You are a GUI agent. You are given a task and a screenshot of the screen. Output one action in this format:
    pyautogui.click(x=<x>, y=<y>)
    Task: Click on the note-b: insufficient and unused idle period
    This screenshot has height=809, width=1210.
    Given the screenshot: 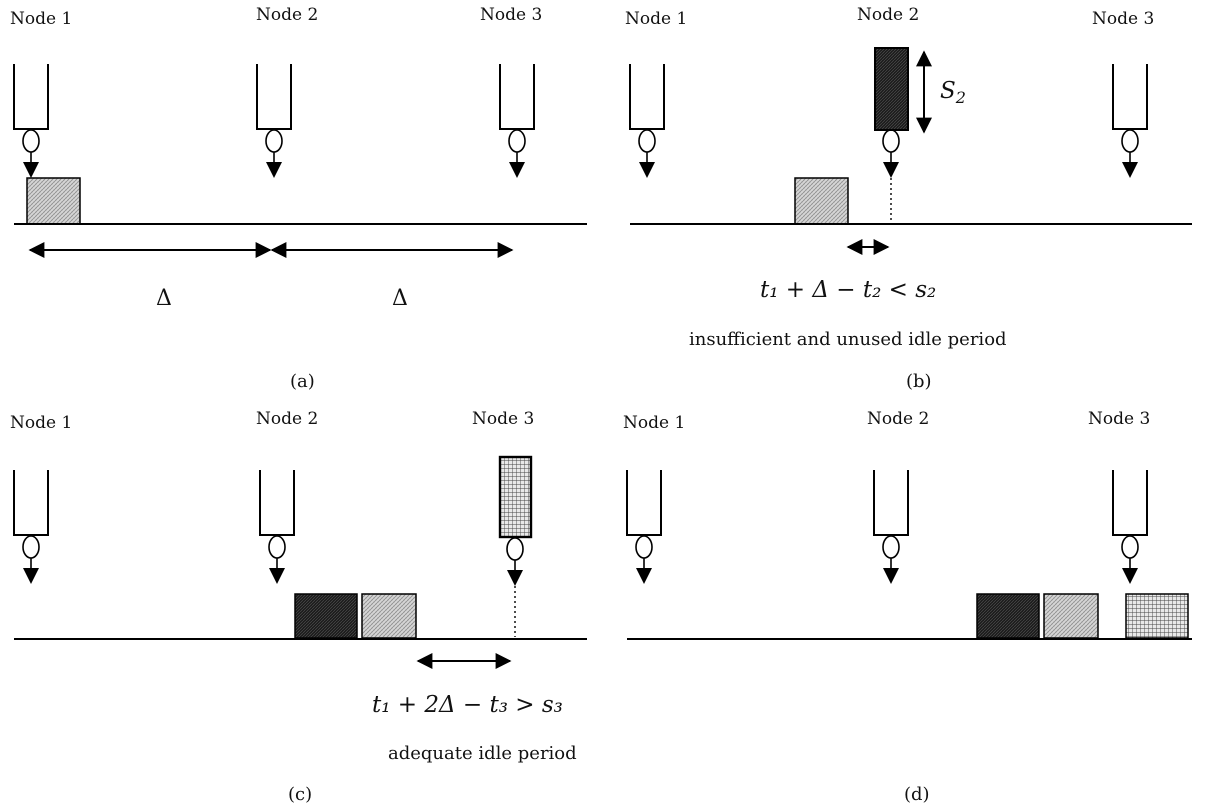 What is the action you would take?
    pyautogui.click(x=848, y=339)
    